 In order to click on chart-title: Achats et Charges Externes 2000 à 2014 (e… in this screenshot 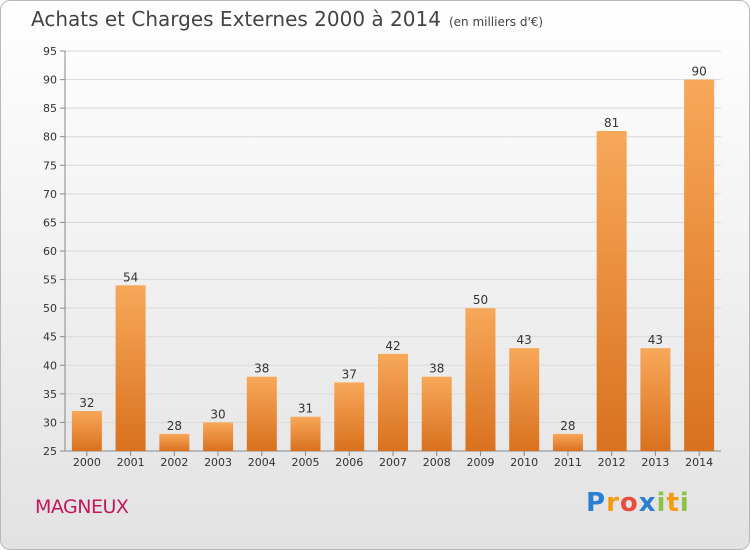, I will do `click(287, 19)`.